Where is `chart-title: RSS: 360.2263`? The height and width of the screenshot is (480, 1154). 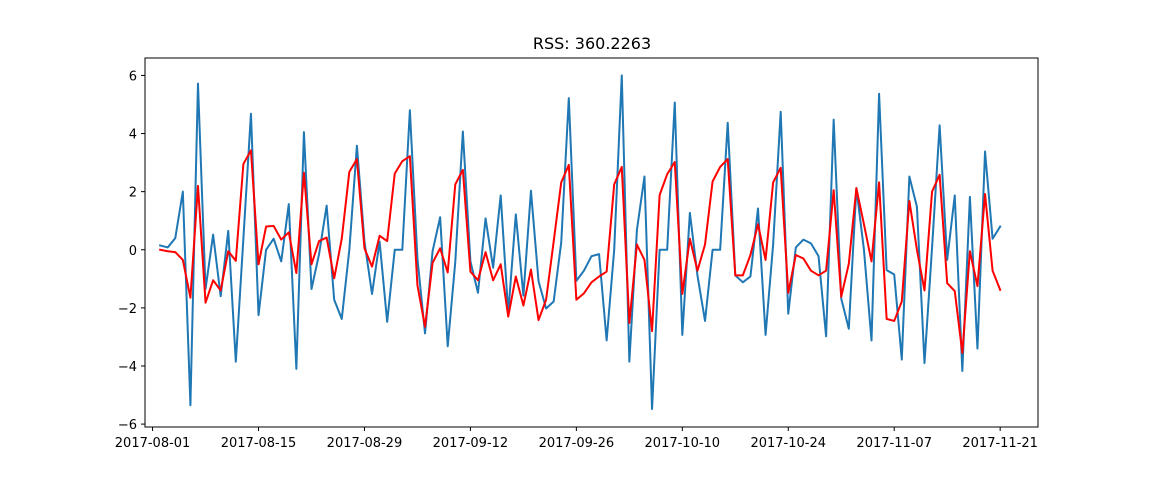 chart-title: RSS: 360.2263 is located at coordinates (592, 43).